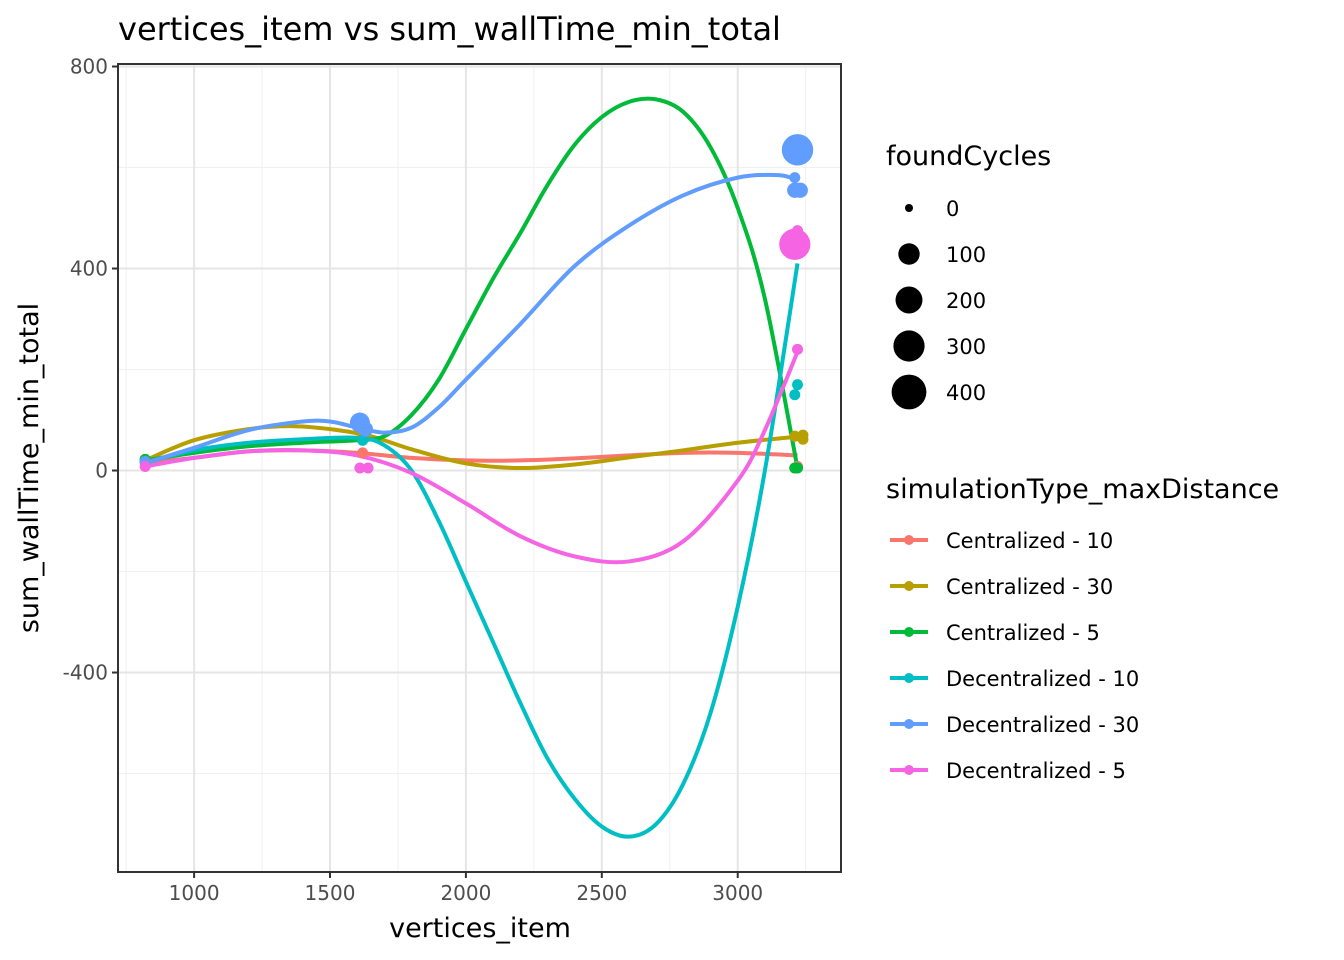  Describe the element at coordinates (952, 209) in the screenshot. I see `size-legend-label: 0` at that location.